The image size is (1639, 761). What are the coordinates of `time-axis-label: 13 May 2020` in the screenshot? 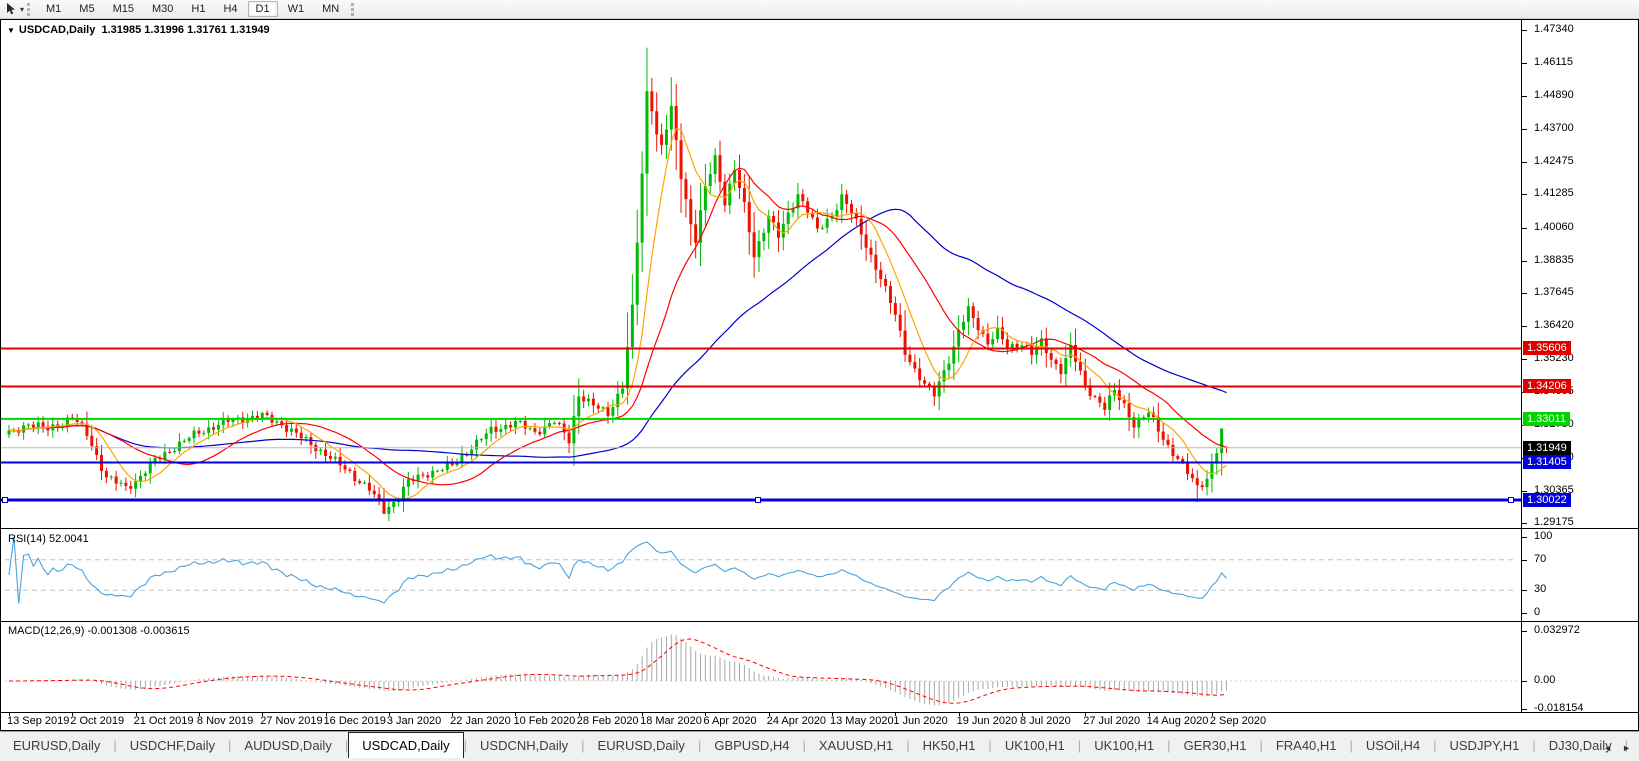 It's located at (862, 721).